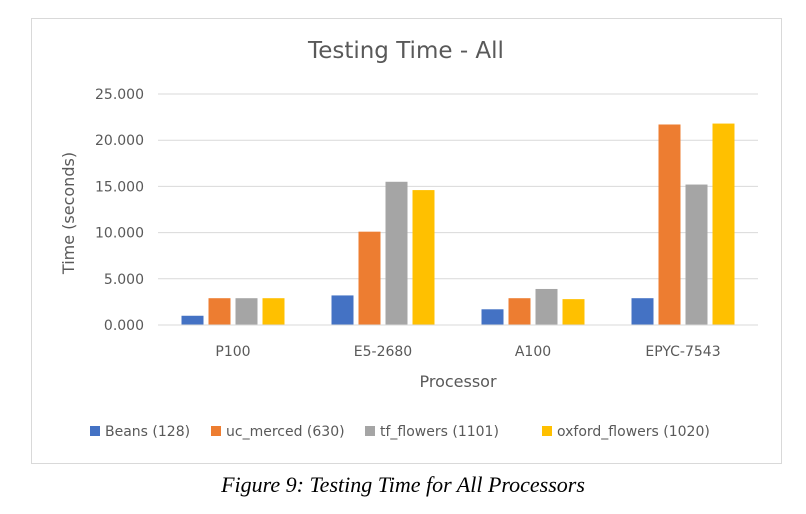 The height and width of the screenshot is (514, 806). I want to click on x-tick-label: A100, so click(533, 352).